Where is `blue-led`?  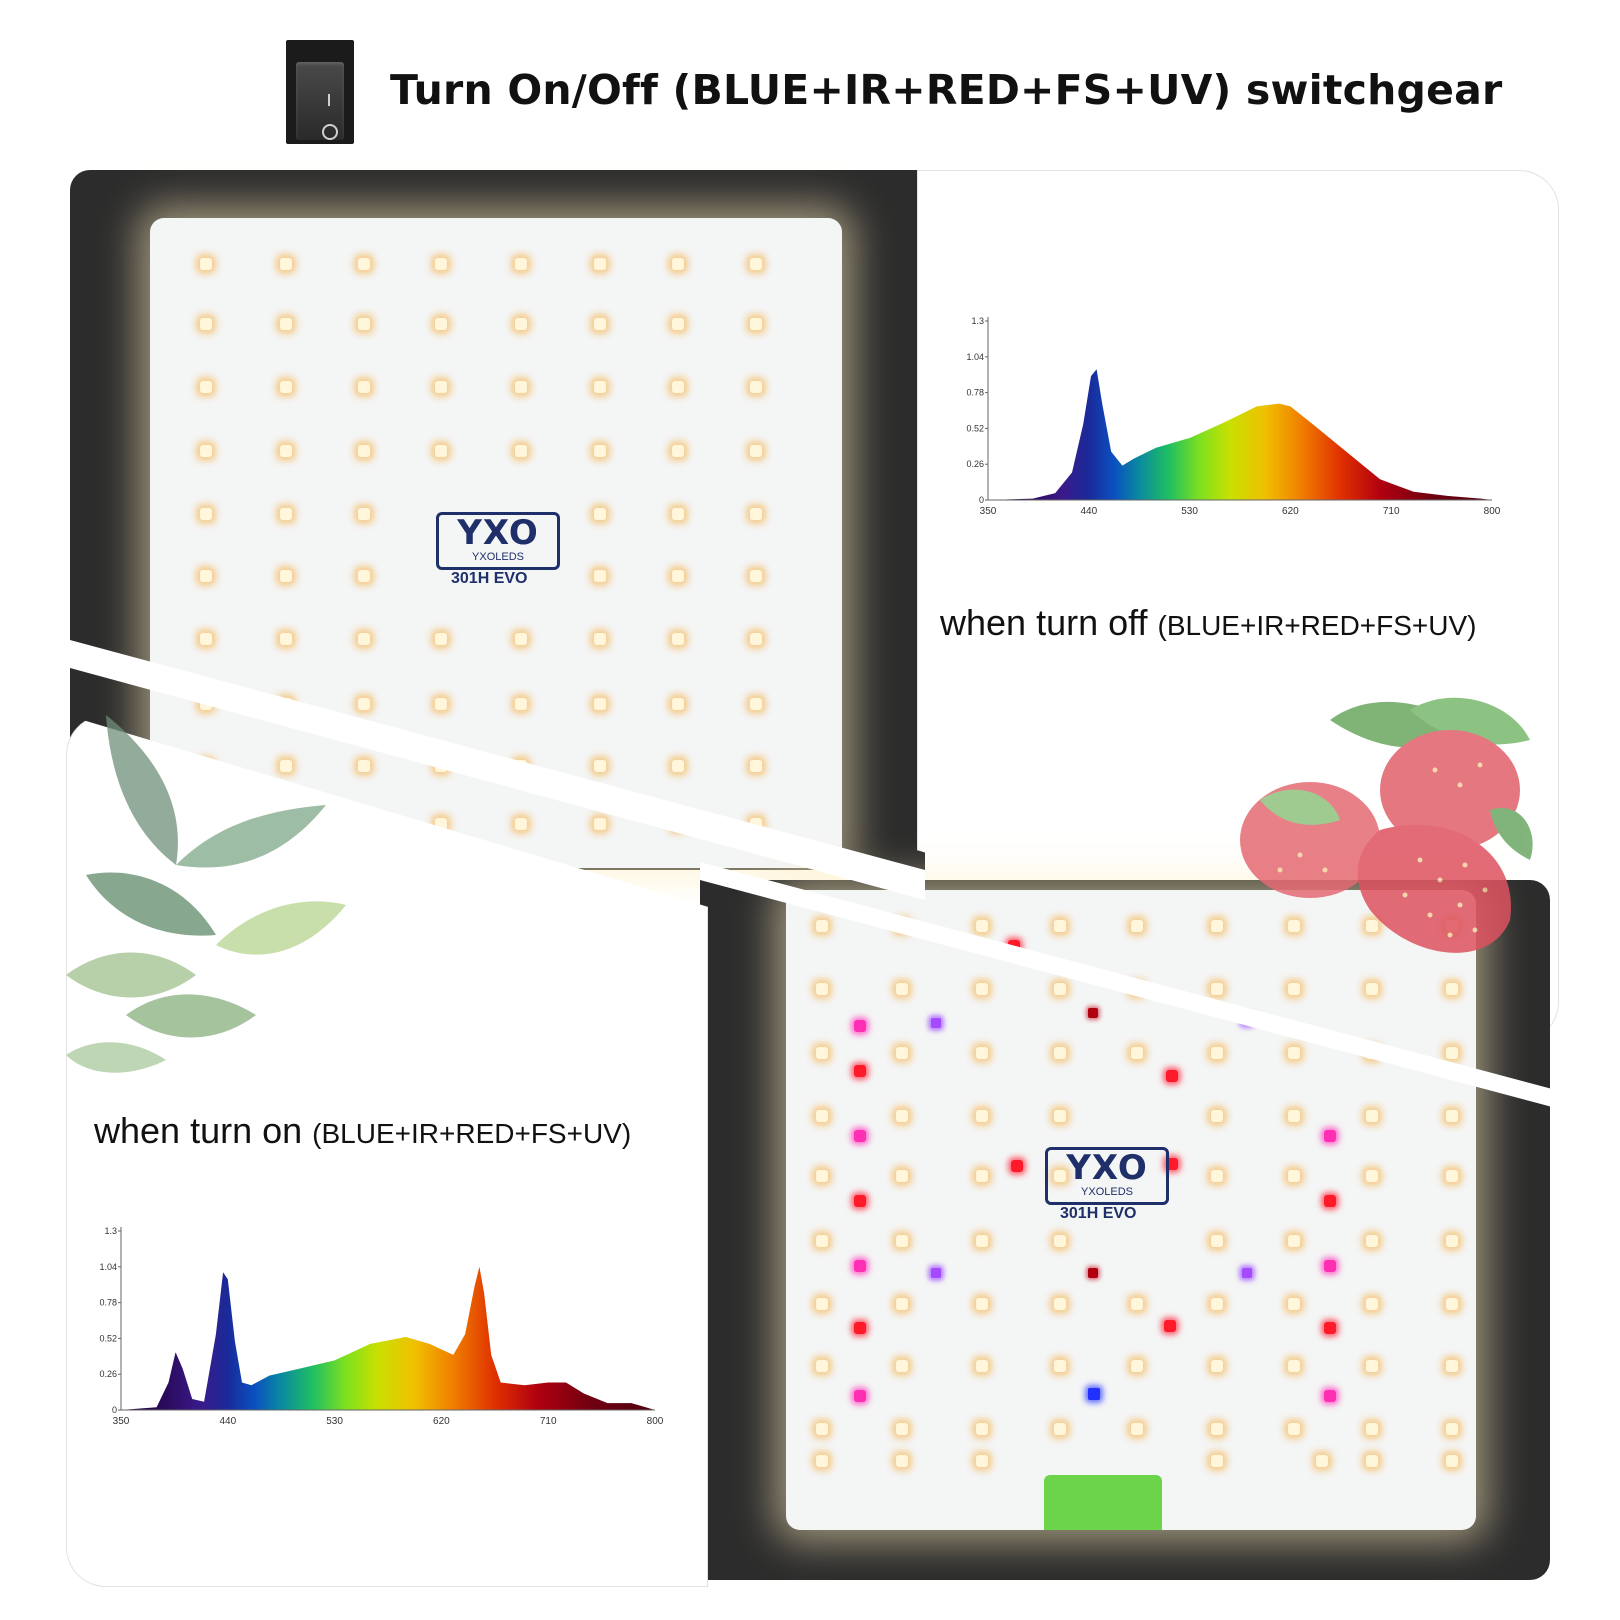 blue-led is located at coordinates (1094, 1394).